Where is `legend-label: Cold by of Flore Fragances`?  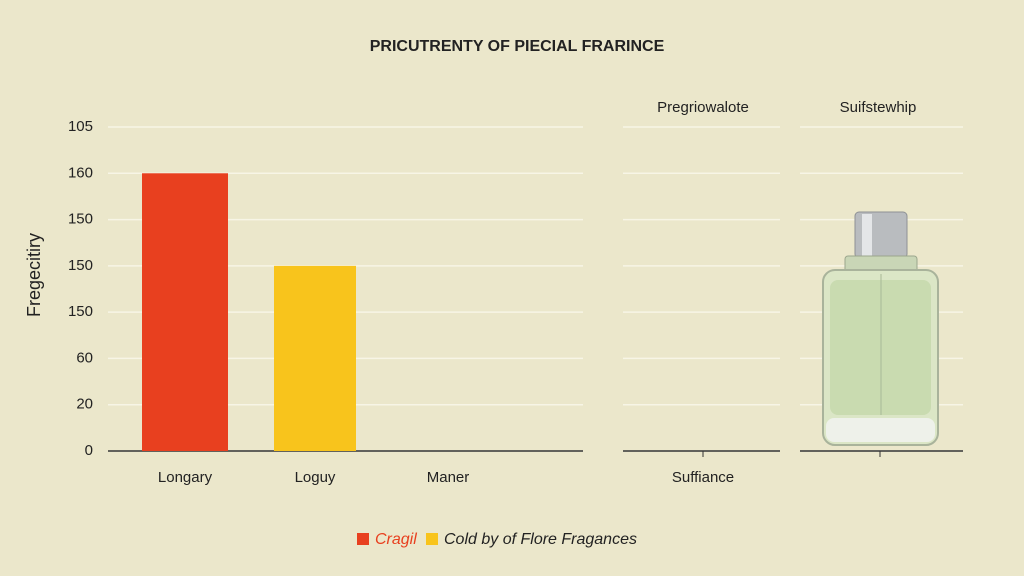
legend-label: Cold by of Flore Fragances is located at coordinates (540, 539).